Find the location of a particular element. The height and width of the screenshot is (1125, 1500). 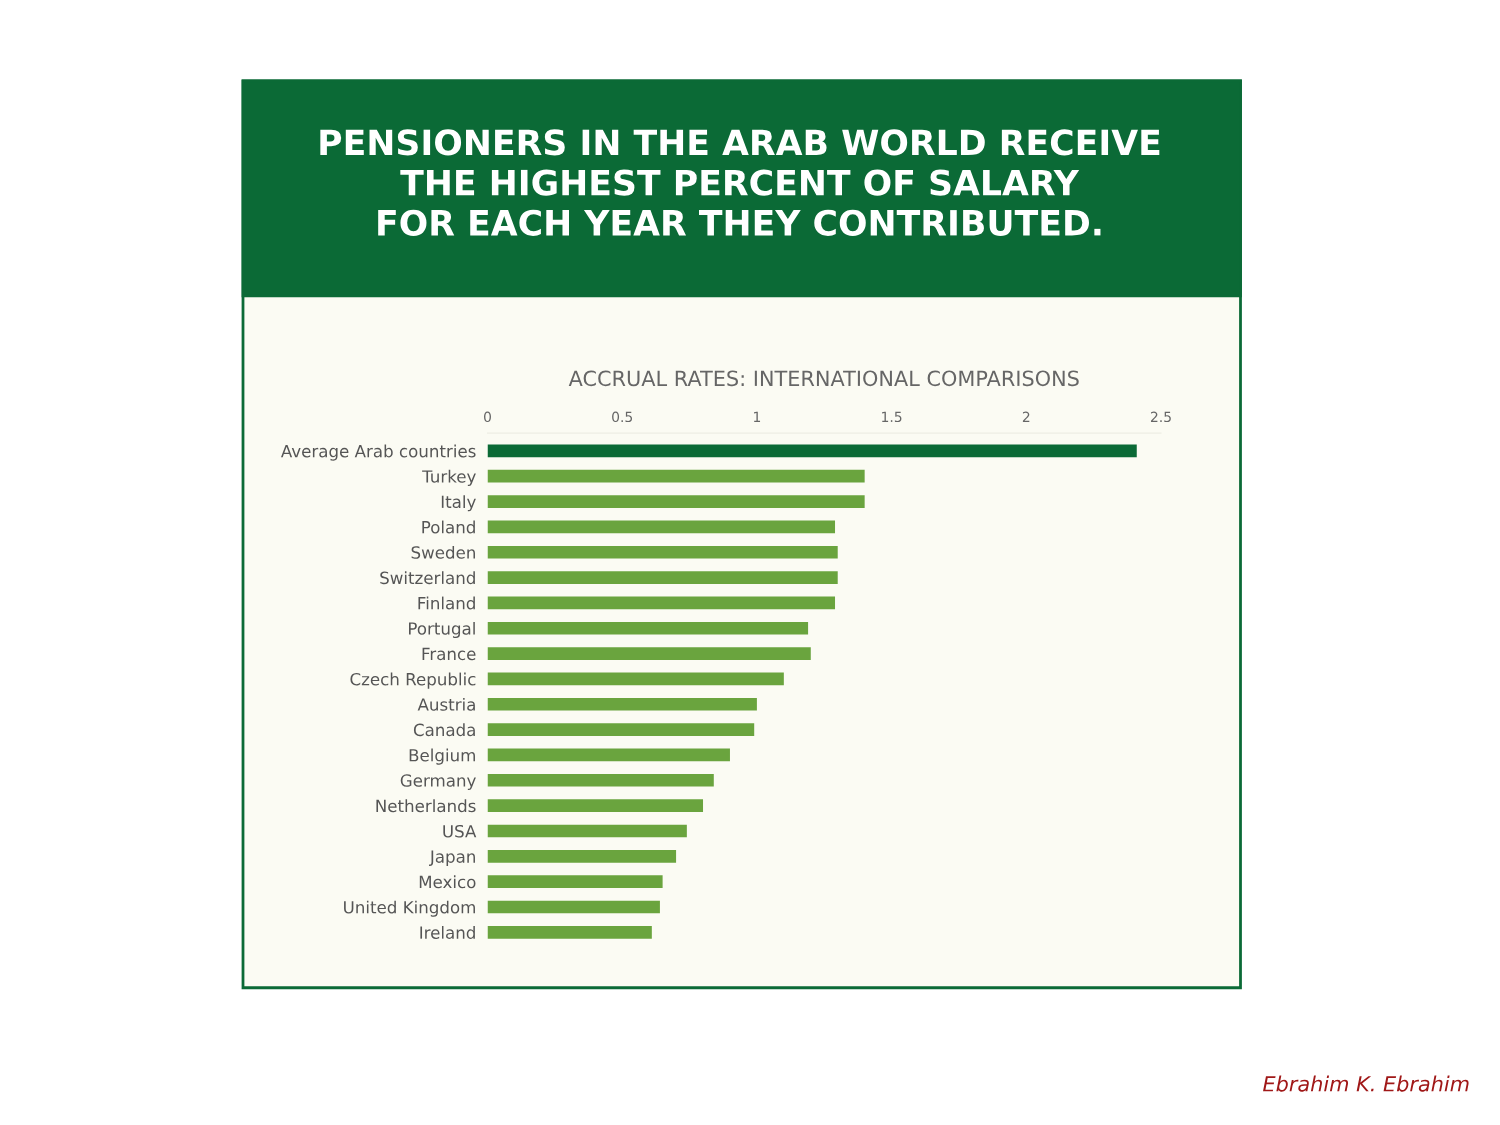

y-tick-label: Switzerland is located at coordinates (427, 578).